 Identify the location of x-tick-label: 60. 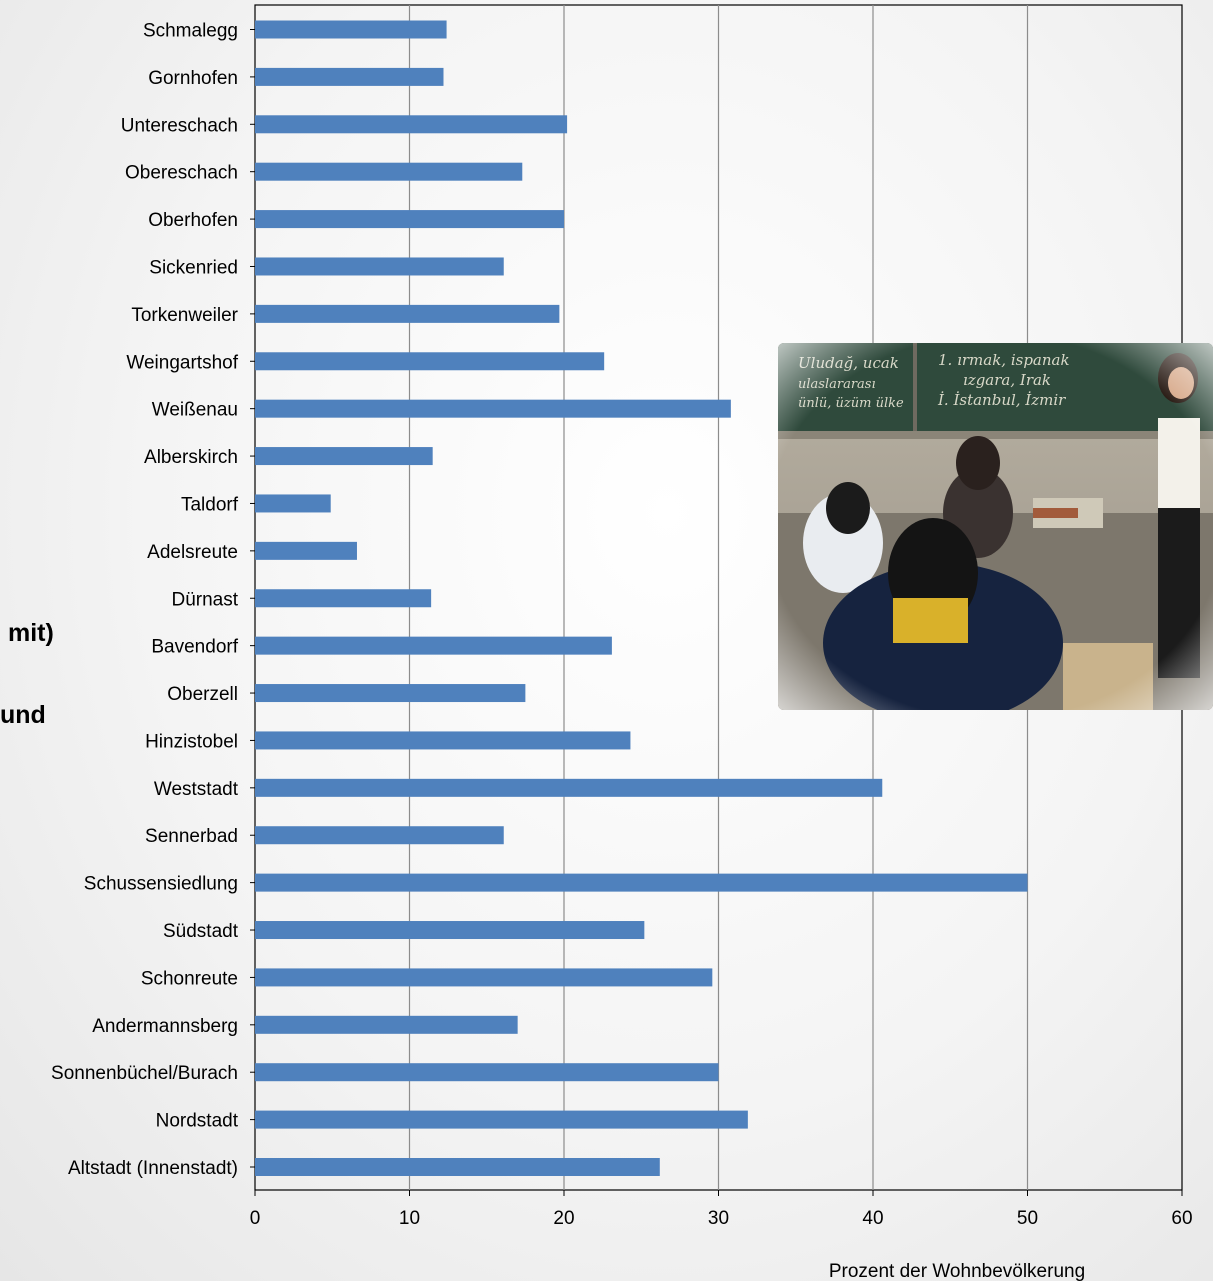
(1181, 1218).